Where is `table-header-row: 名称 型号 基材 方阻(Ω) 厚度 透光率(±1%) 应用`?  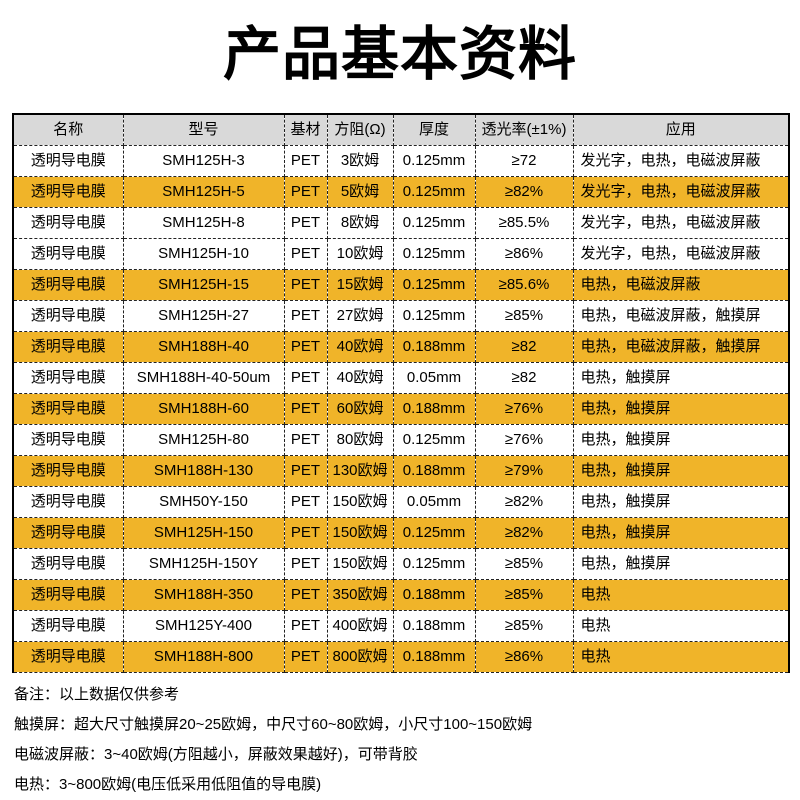
table-header-row: 名称 型号 基材 方阻(Ω) 厚度 透光率(±1%) 应用 is located at coordinates (401, 129).